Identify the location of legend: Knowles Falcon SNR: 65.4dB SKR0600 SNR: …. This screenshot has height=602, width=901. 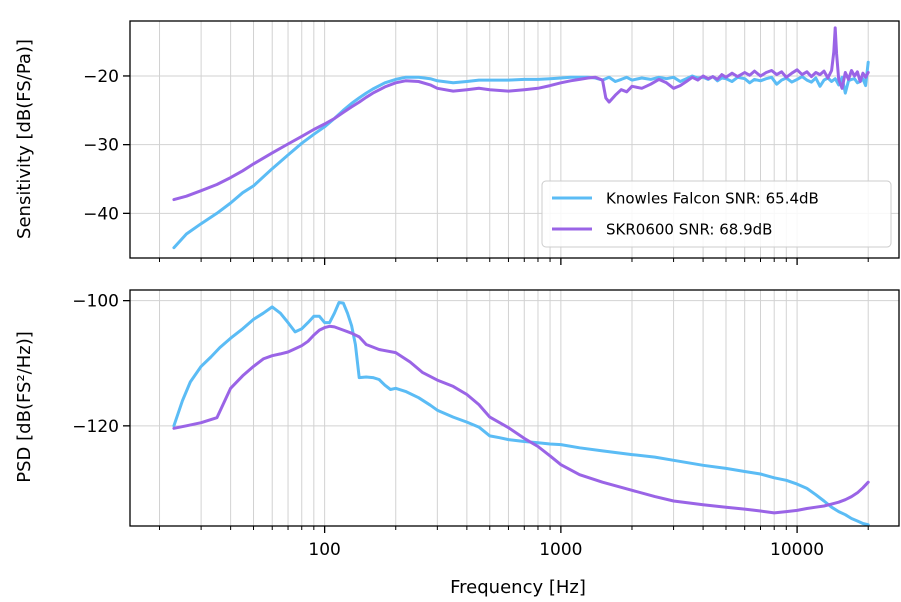
(716, 214).